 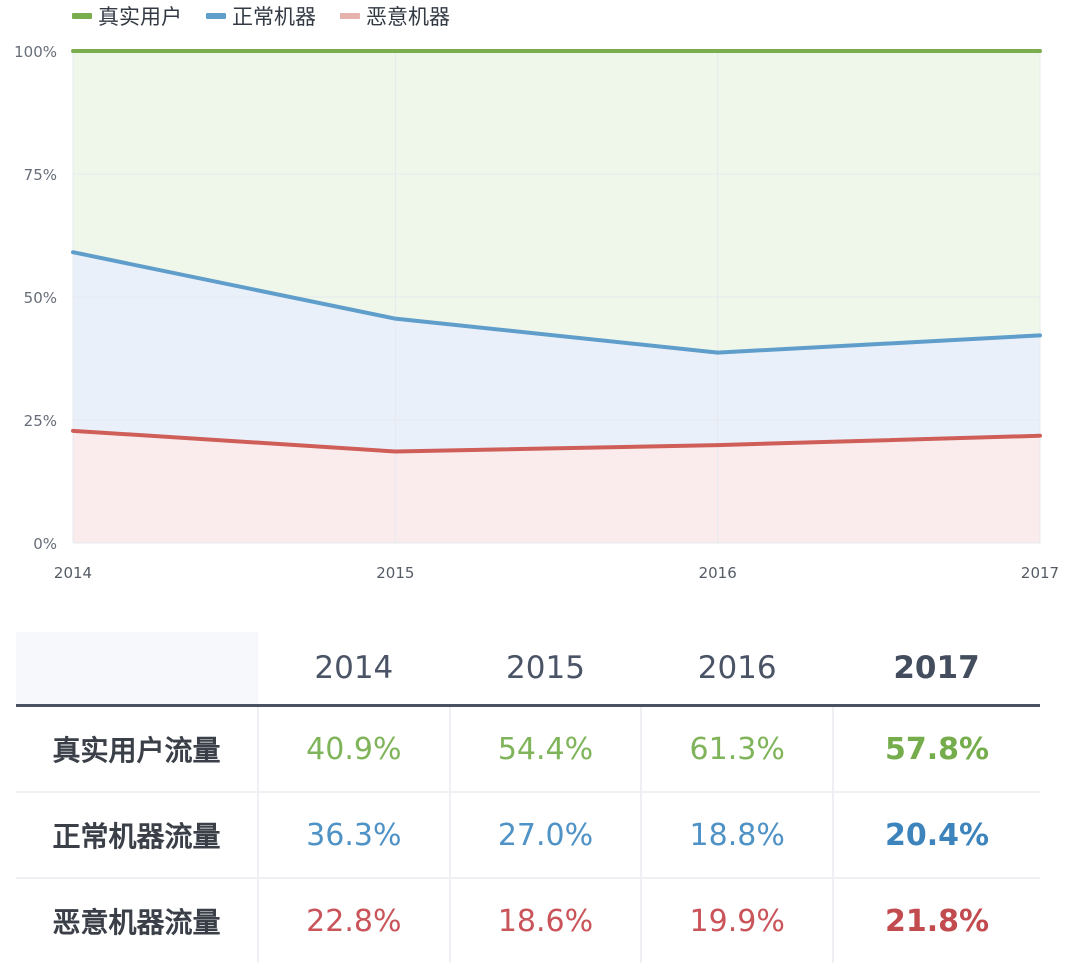 I want to click on legend-swatch-malicious-bots, so click(x=350, y=16).